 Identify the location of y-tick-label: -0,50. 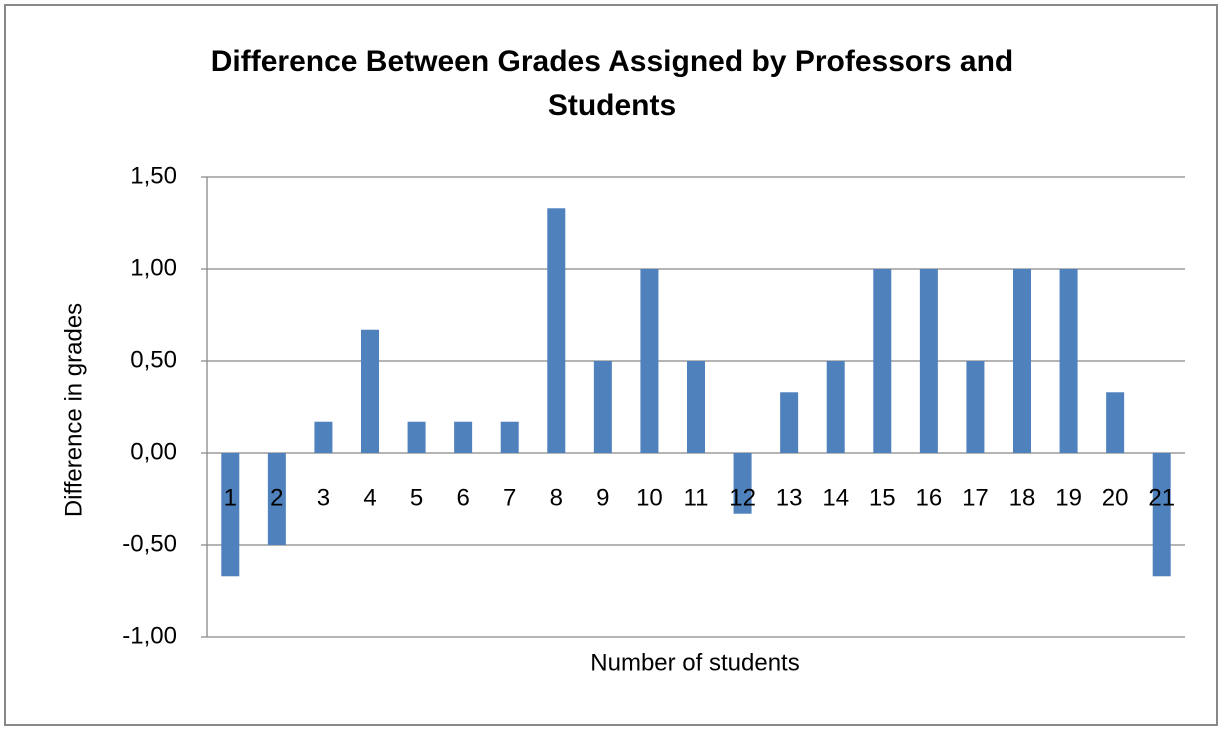
(149, 543).